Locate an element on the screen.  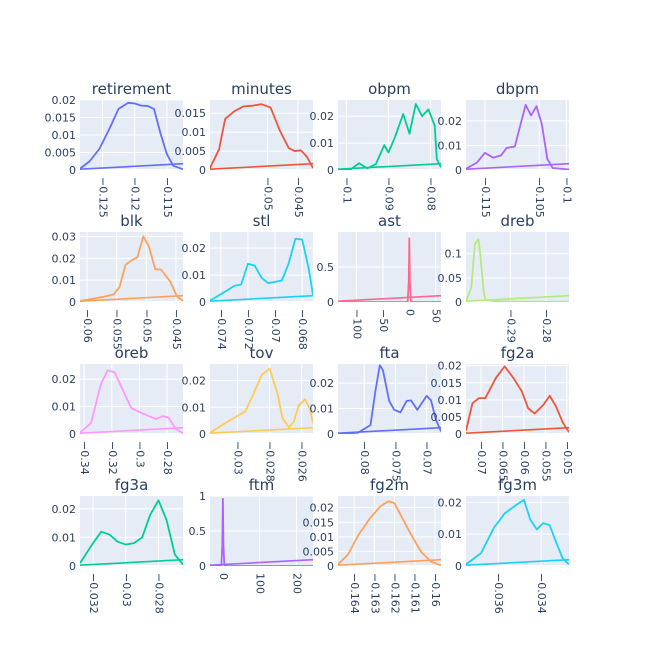
x-tick-label: −0.074 is located at coordinates (221, 329).